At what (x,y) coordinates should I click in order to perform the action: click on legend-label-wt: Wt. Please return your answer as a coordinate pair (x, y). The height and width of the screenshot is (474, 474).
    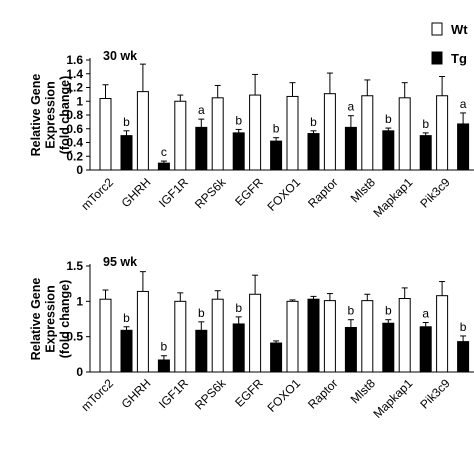
    Looking at the image, I should click on (459, 29).